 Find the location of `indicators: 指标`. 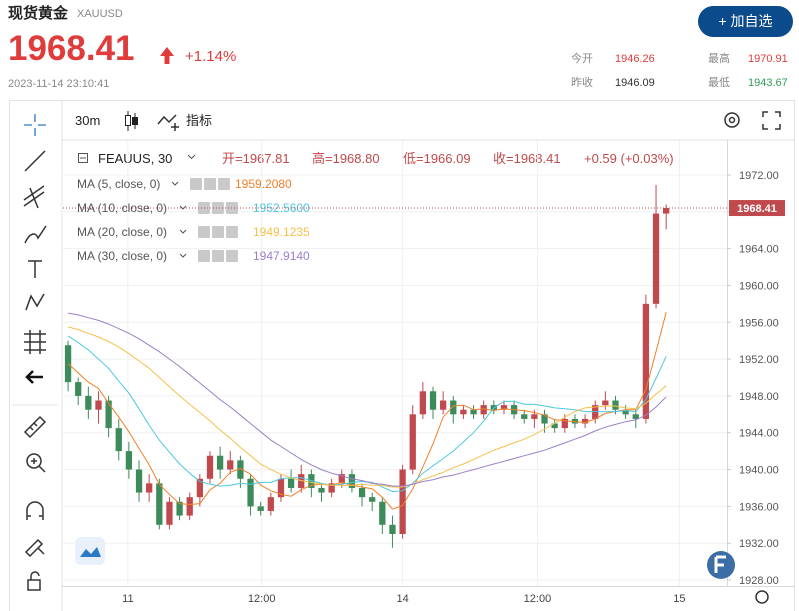

indicators: 指标 is located at coordinates (199, 120).